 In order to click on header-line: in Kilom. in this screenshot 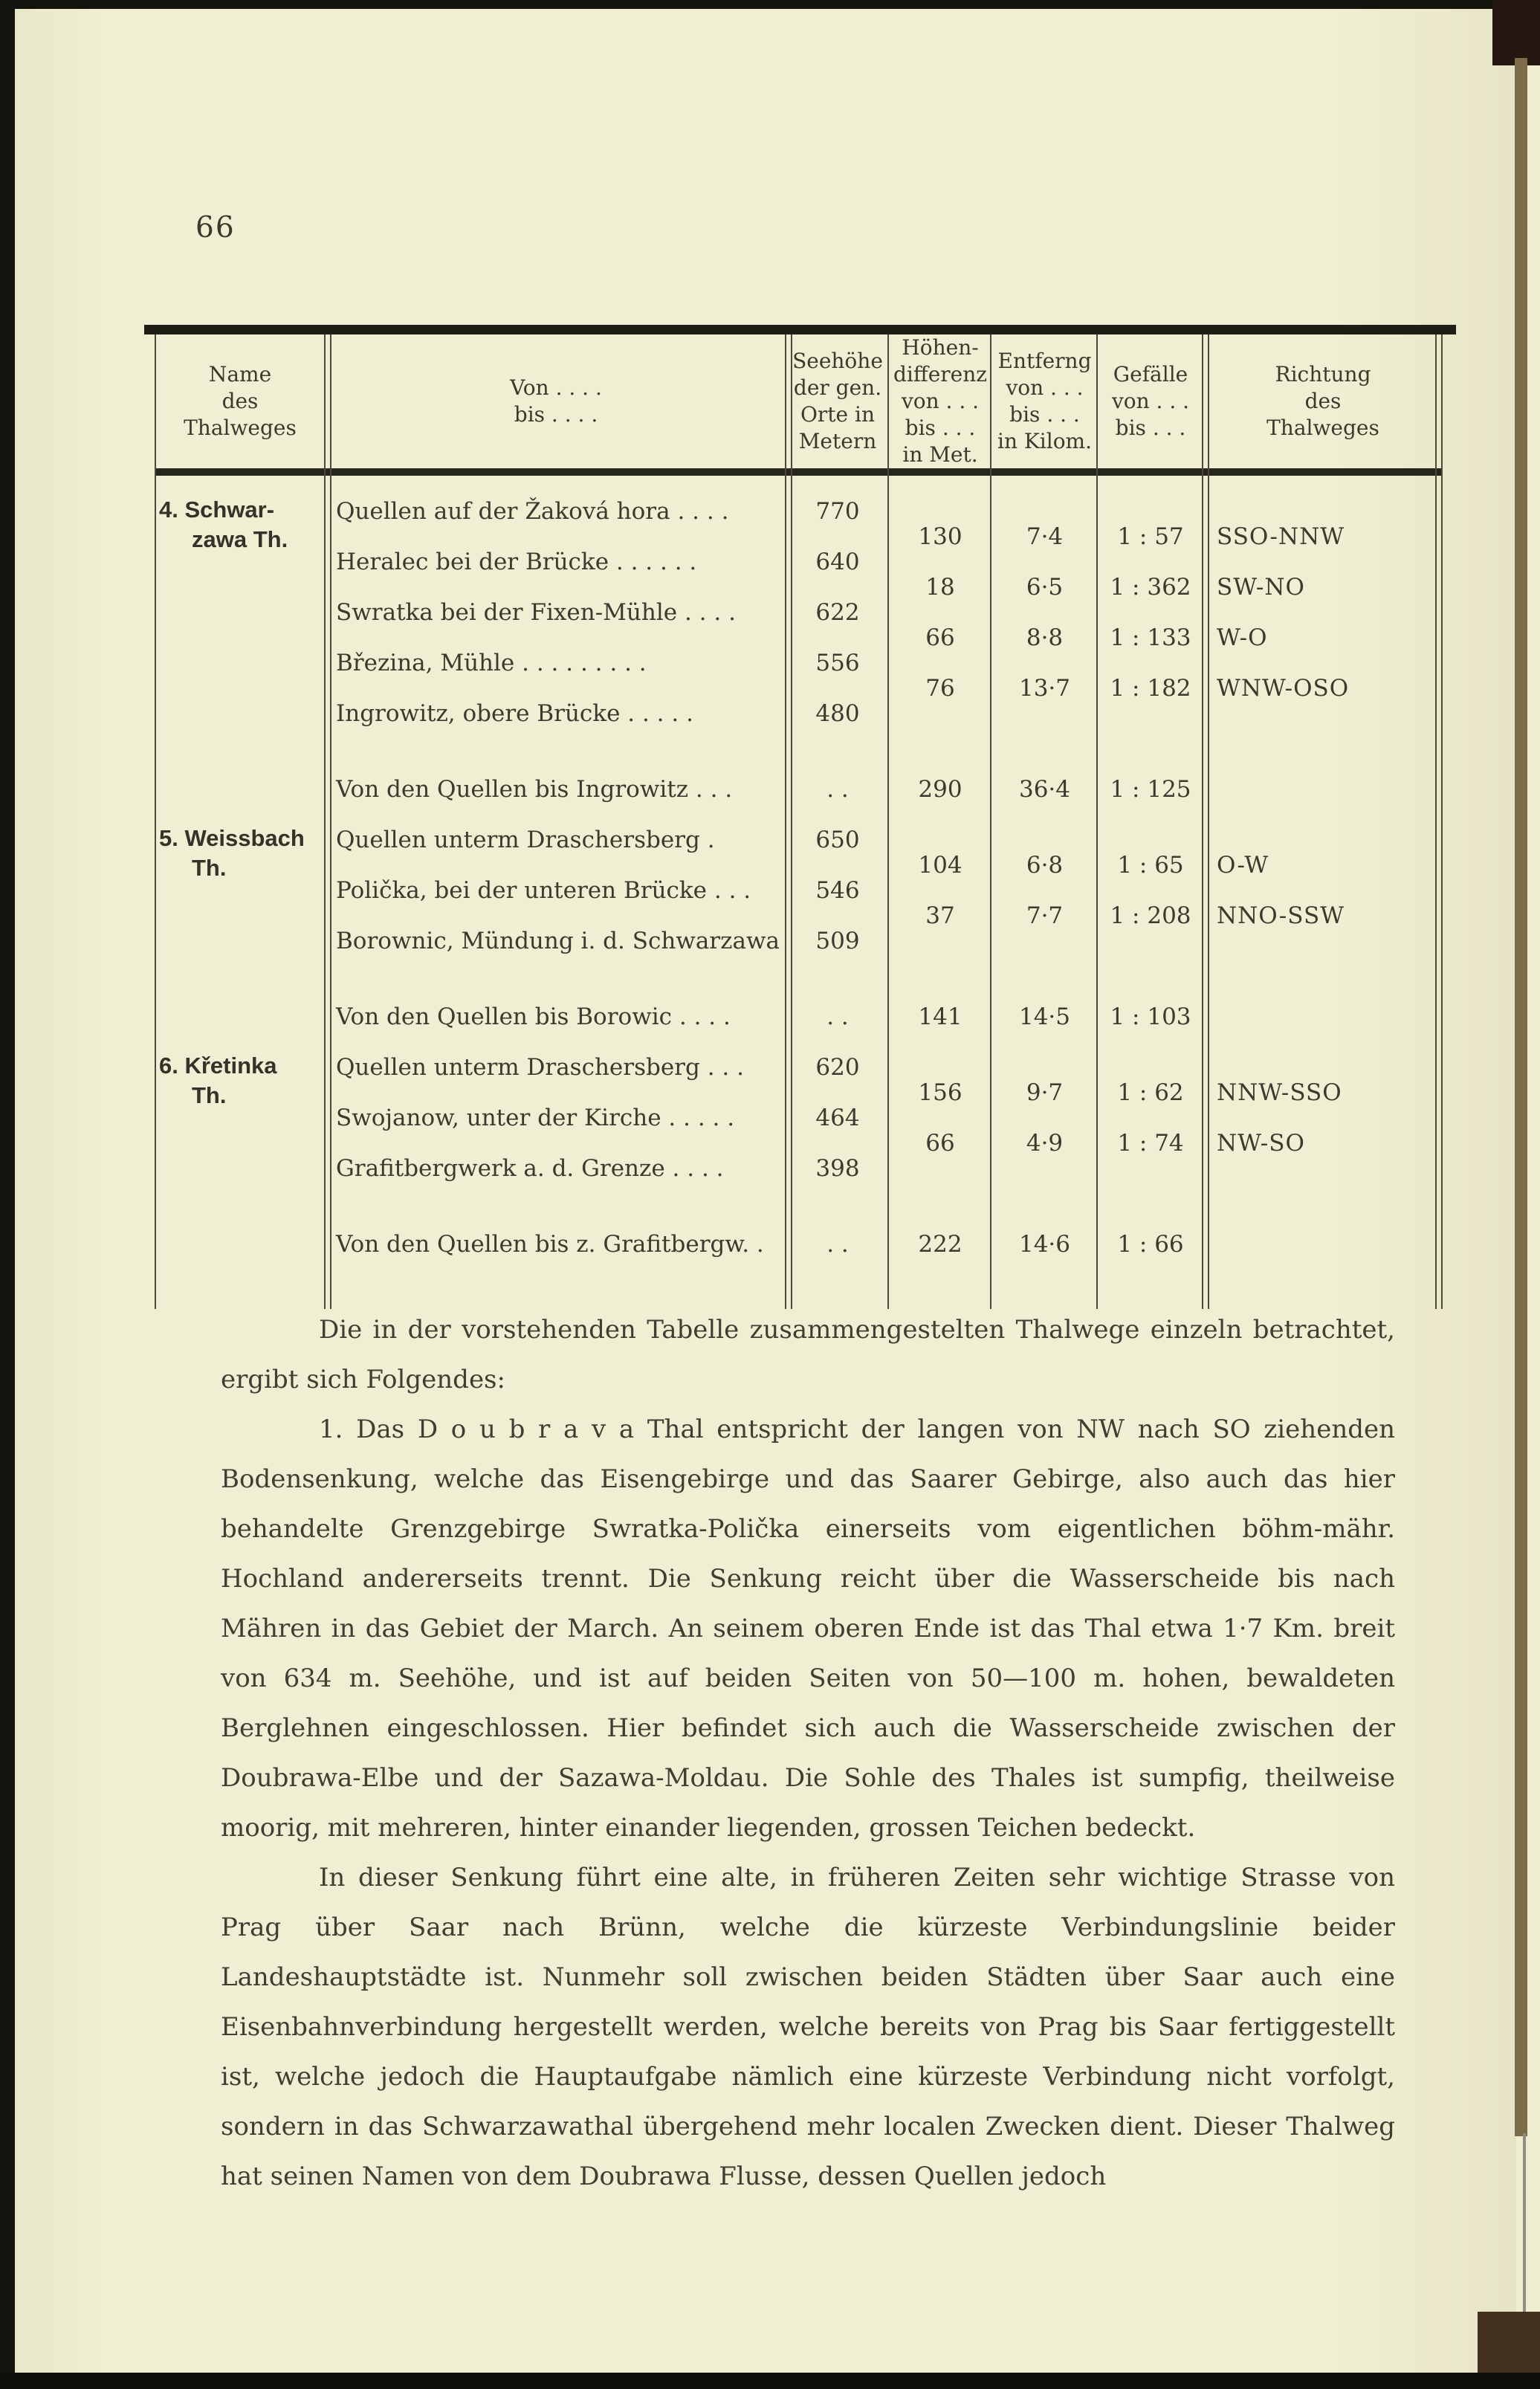, I will do `click(1045, 441)`.